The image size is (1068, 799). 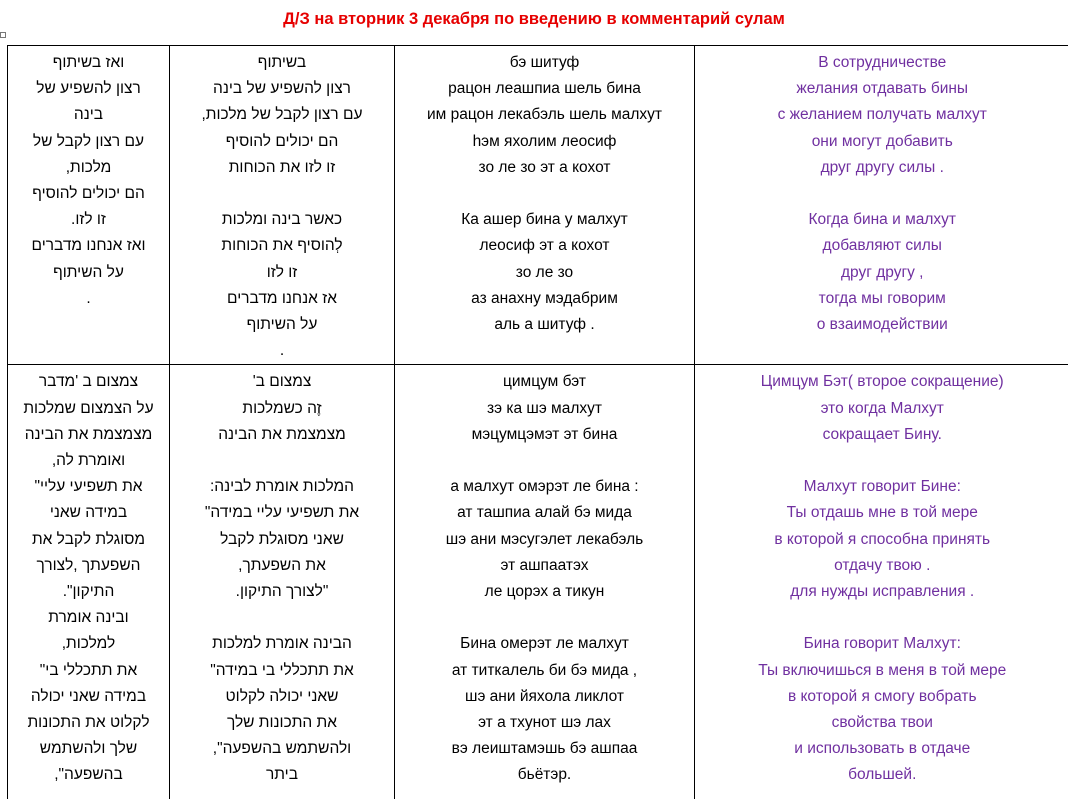 What do you see at coordinates (88, 723) in the screenshot?
I see `cell-line: לקלוט את התכונות` at bounding box center [88, 723].